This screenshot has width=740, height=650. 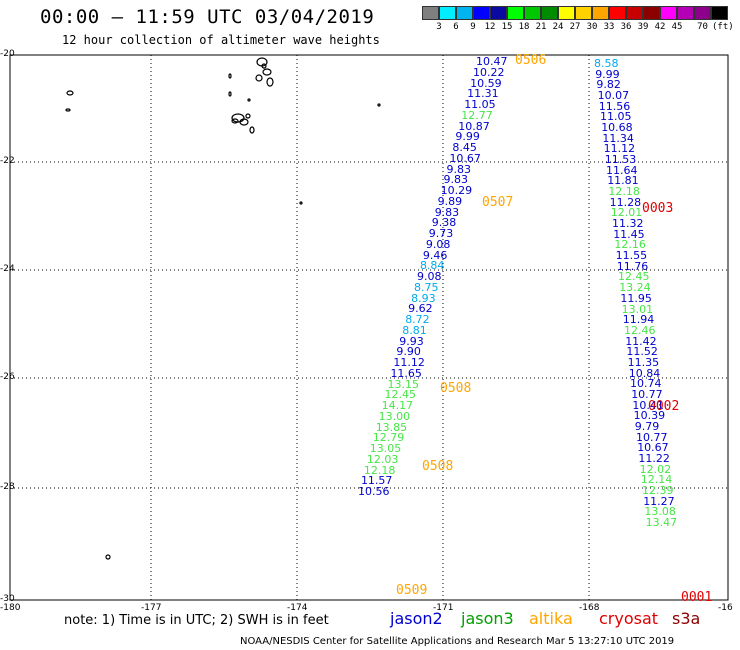 What do you see at coordinates (622, 170) in the screenshot?
I see `wave-height-value: 11.64` at bounding box center [622, 170].